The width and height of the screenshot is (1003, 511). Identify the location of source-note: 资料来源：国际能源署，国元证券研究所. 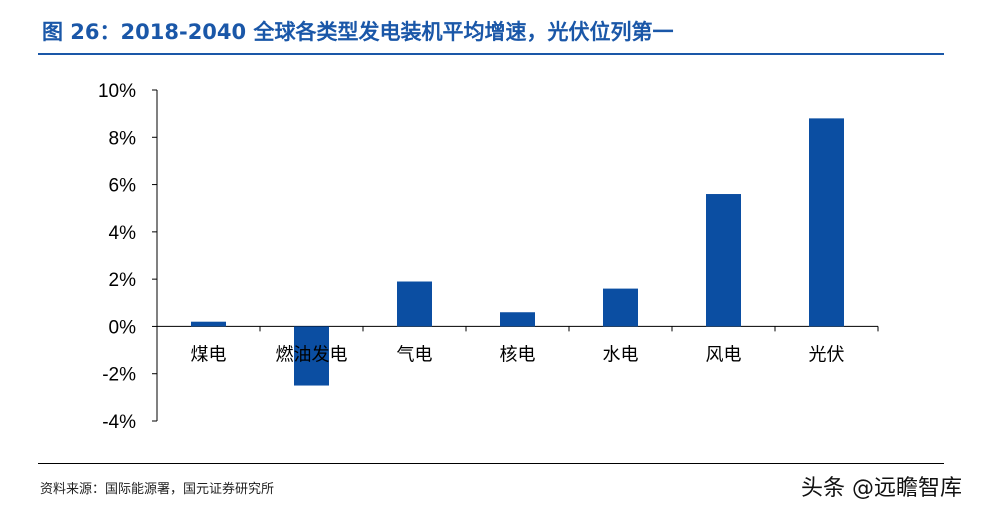
(157, 489).